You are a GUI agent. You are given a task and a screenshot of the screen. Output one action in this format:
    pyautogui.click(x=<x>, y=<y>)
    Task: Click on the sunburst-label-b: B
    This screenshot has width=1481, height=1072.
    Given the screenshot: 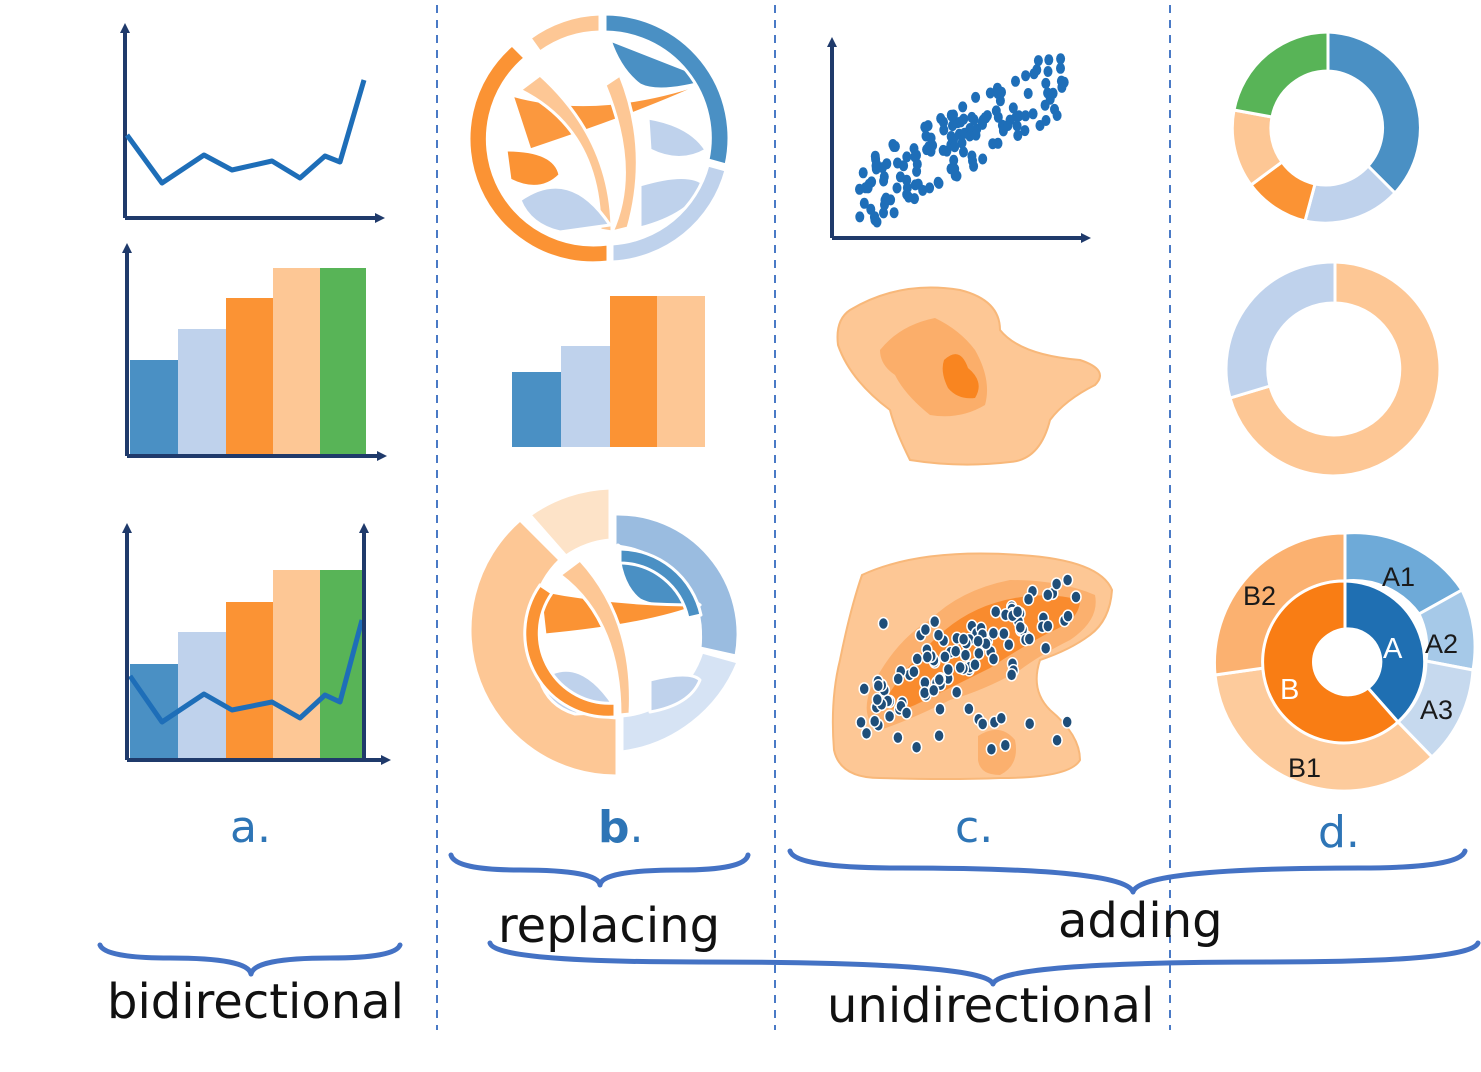 What is the action you would take?
    pyautogui.click(x=1289, y=690)
    